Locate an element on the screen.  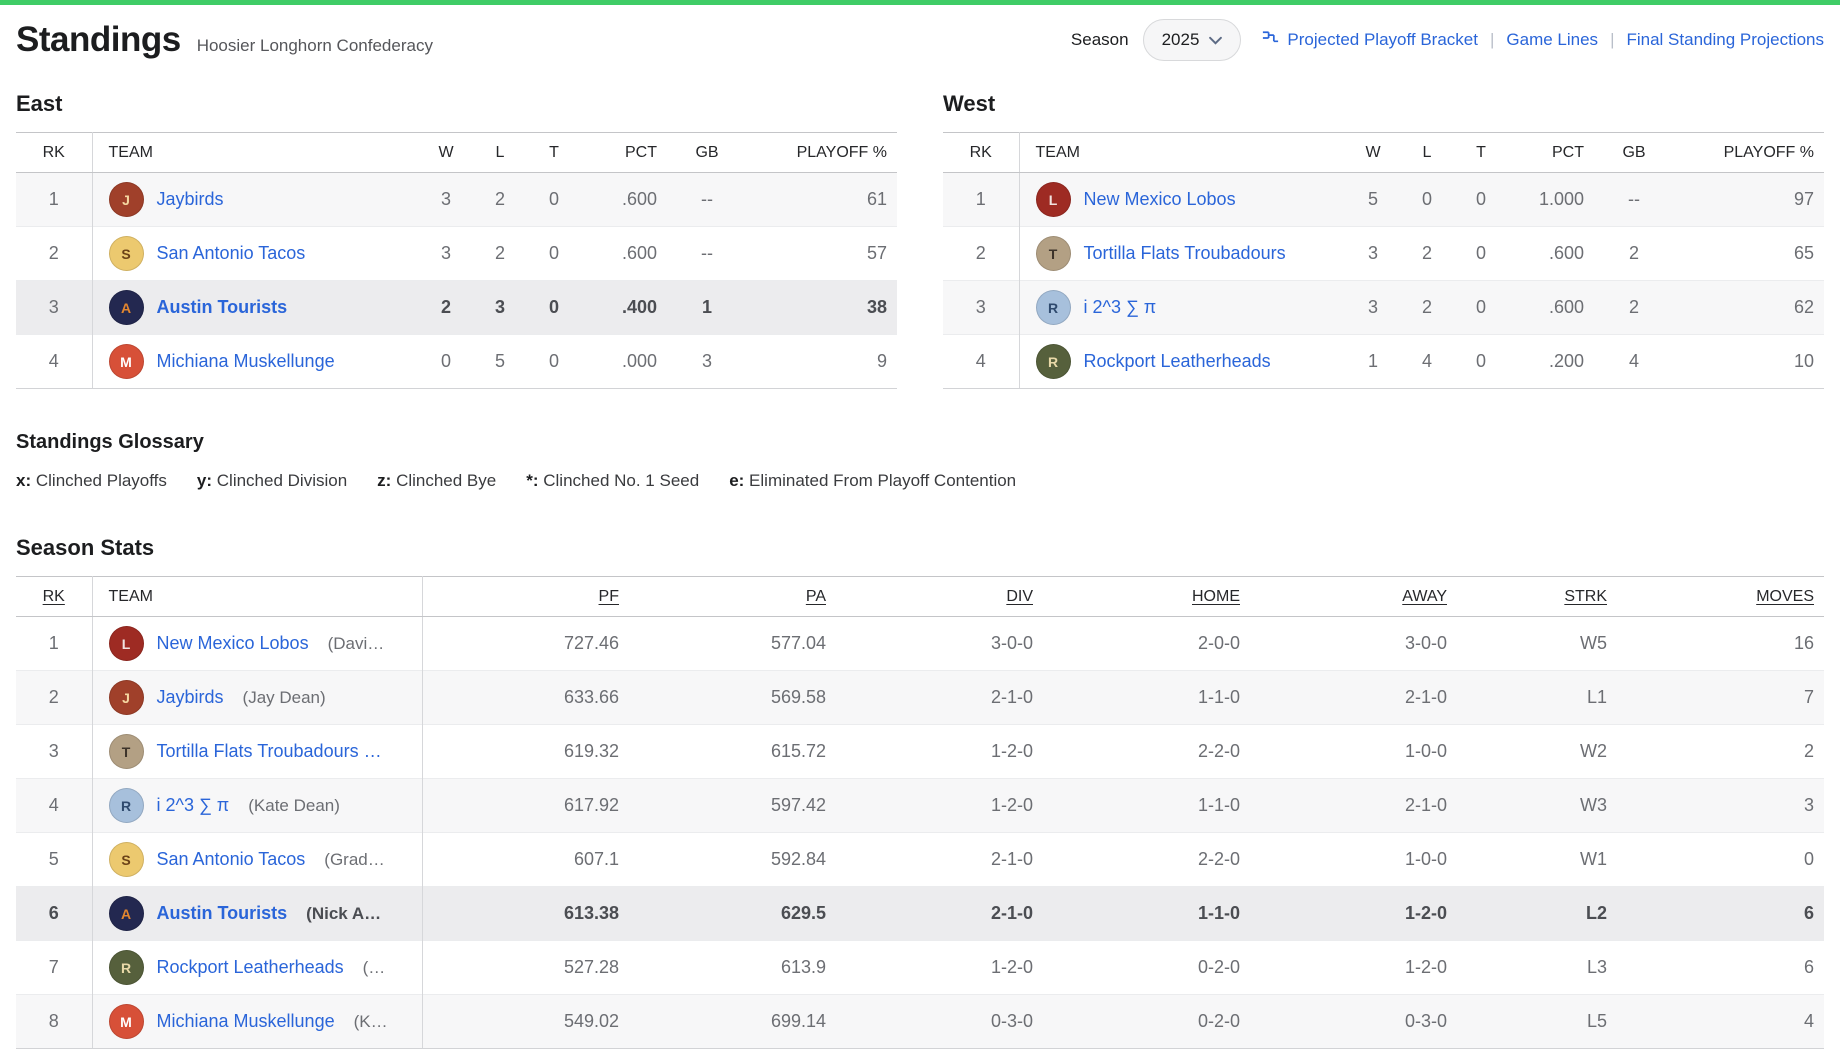
losses-cell: 4 is located at coordinates (1427, 361).